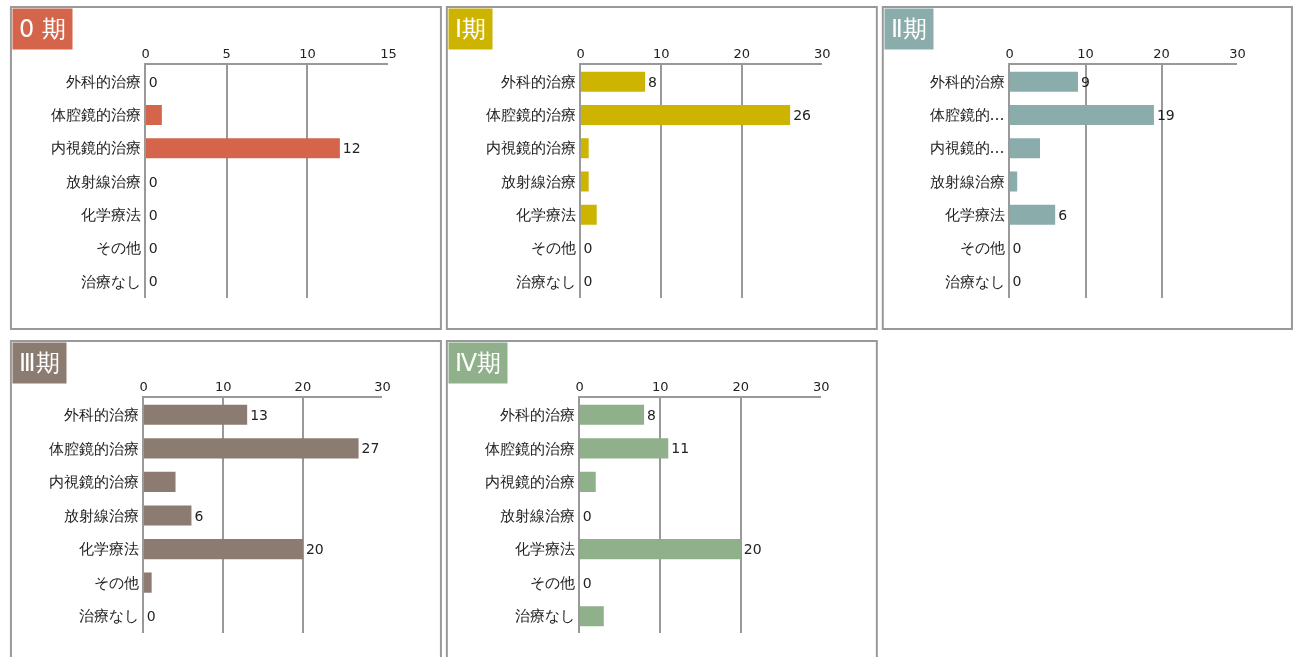  Describe the element at coordinates (351, 148) in the screenshot. I see `data-label: 12` at that location.